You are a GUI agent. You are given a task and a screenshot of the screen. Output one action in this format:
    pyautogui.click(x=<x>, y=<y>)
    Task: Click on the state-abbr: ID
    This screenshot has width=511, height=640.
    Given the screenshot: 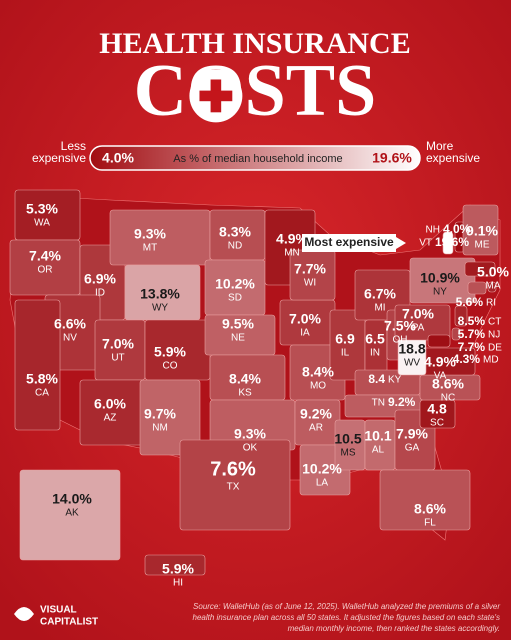 What is the action you would take?
    pyautogui.click(x=100, y=293)
    